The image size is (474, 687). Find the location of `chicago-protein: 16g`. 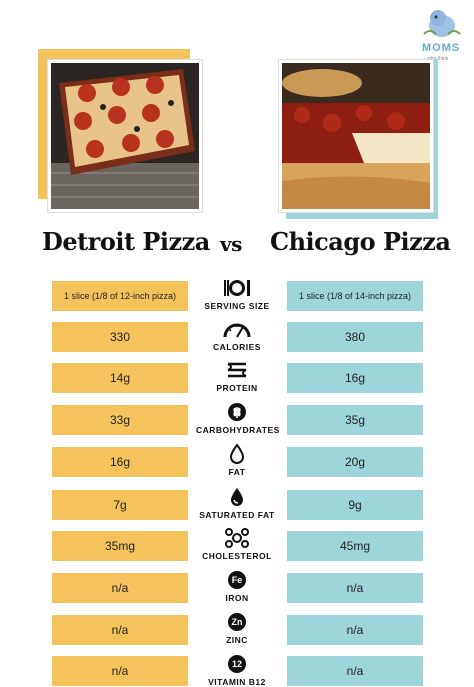

chicago-protein: 16g is located at coordinates (355, 378).